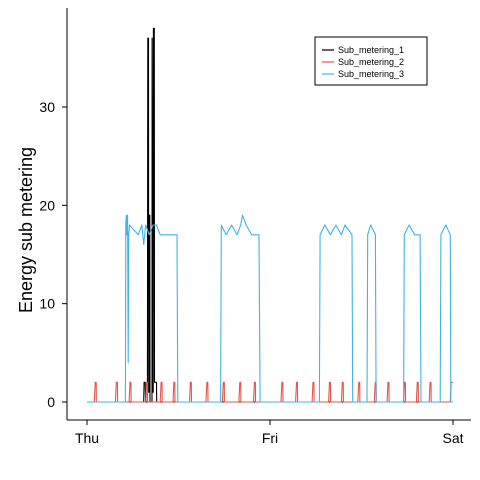 The height and width of the screenshot is (480, 480). I want to click on y-tick-label: 0, so click(51, 402).